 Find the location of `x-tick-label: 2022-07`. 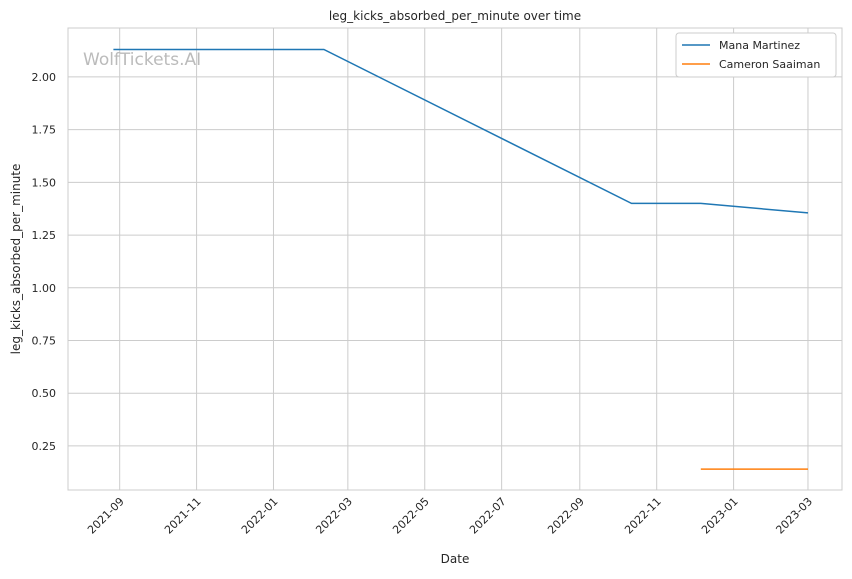

x-tick-label: 2022-07 is located at coordinates (488, 516).